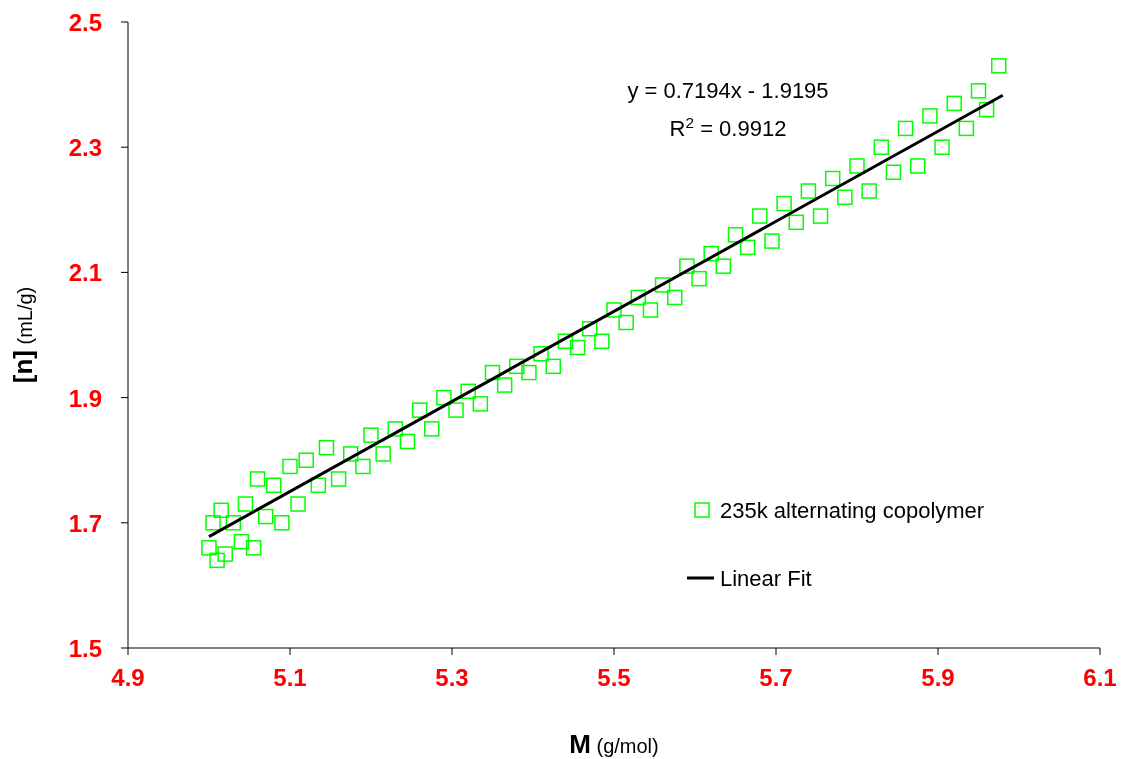 The width and height of the screenshot is (1122, 759). I want to click on y-tick-label: 1.7, so click(85, 523).